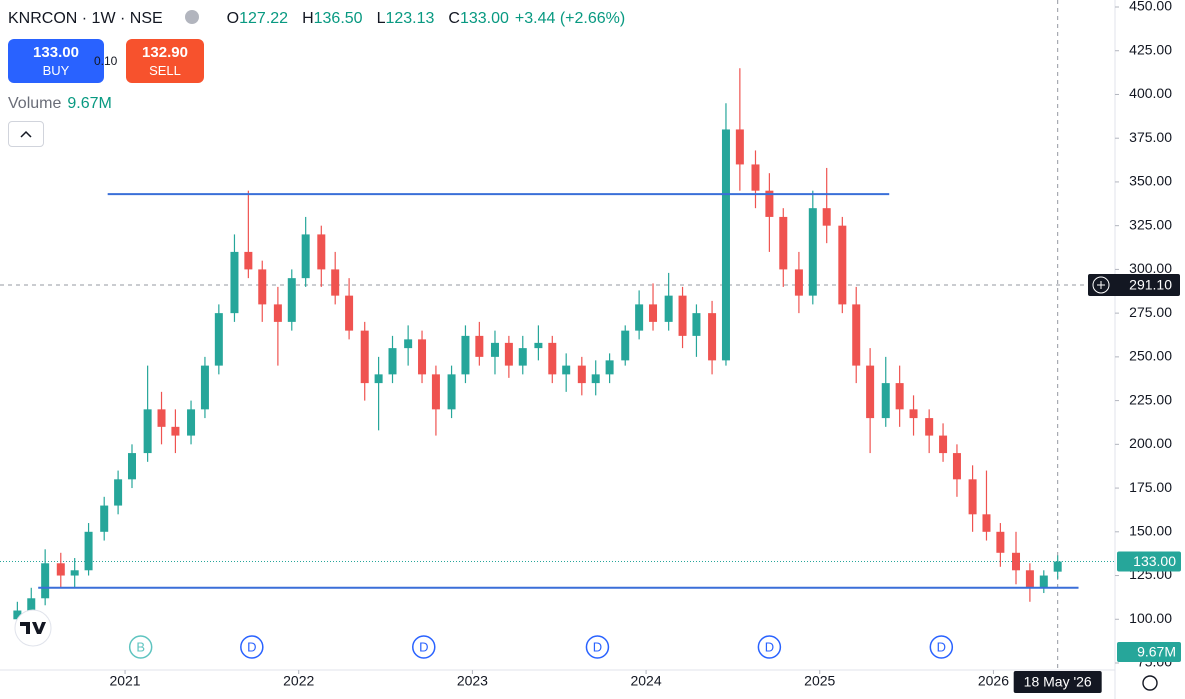 The image size is (1185, 699). I want to click on x-tick-label: 2021, so click(124, 681).